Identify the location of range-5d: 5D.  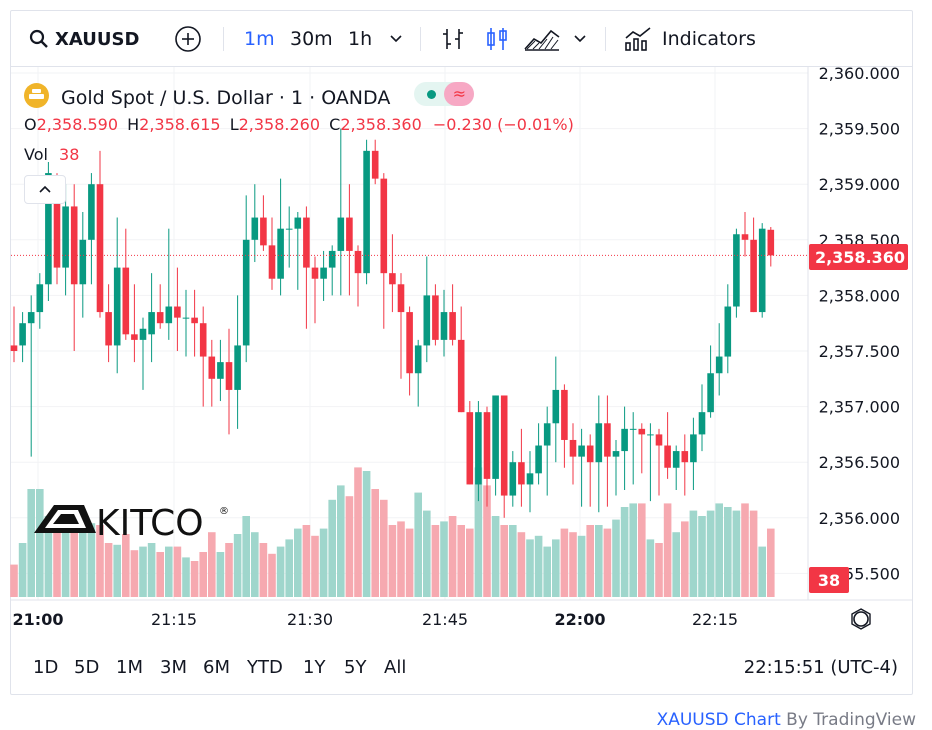
(87, 667).